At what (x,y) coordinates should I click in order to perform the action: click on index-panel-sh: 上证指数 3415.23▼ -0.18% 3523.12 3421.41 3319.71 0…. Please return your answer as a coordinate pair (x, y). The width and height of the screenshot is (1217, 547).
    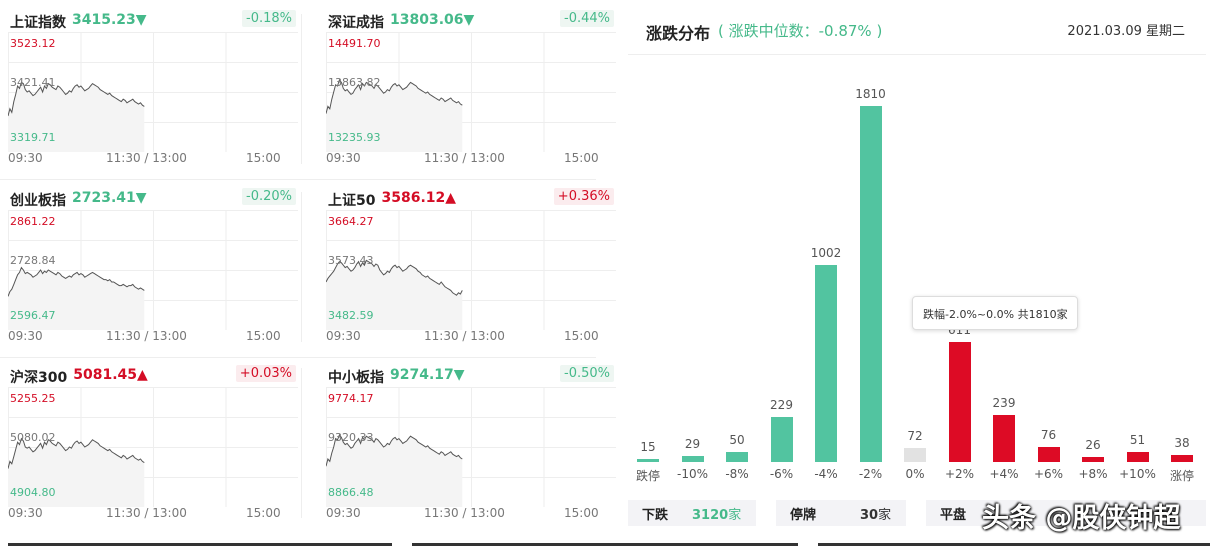
    Looking at the image, I should click on (153, 85).